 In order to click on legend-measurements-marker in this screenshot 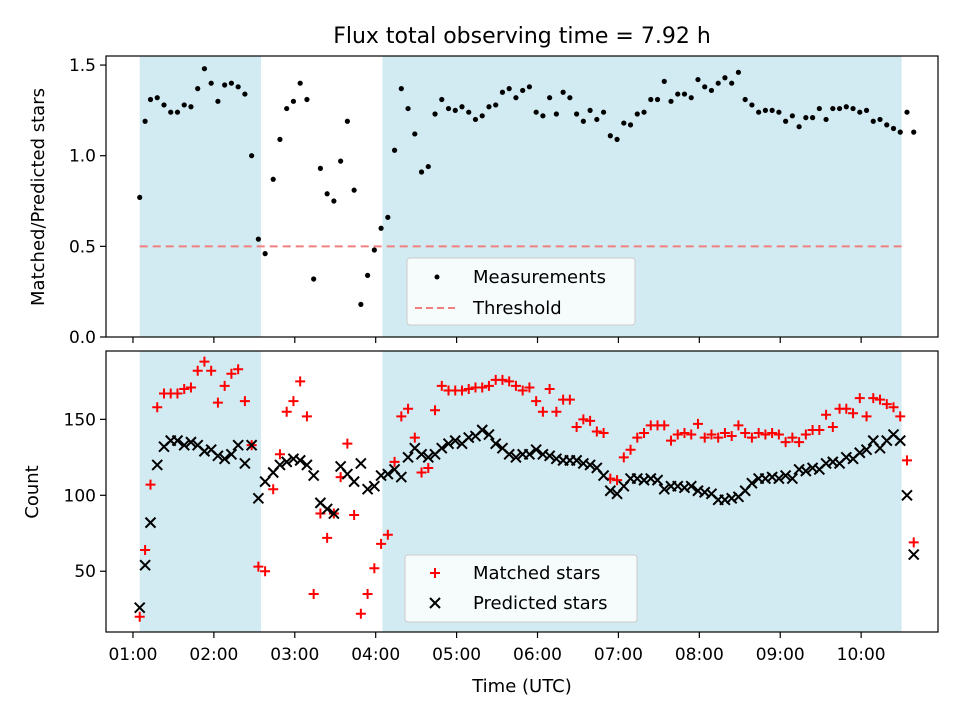, I will do `click(437, 277)`.